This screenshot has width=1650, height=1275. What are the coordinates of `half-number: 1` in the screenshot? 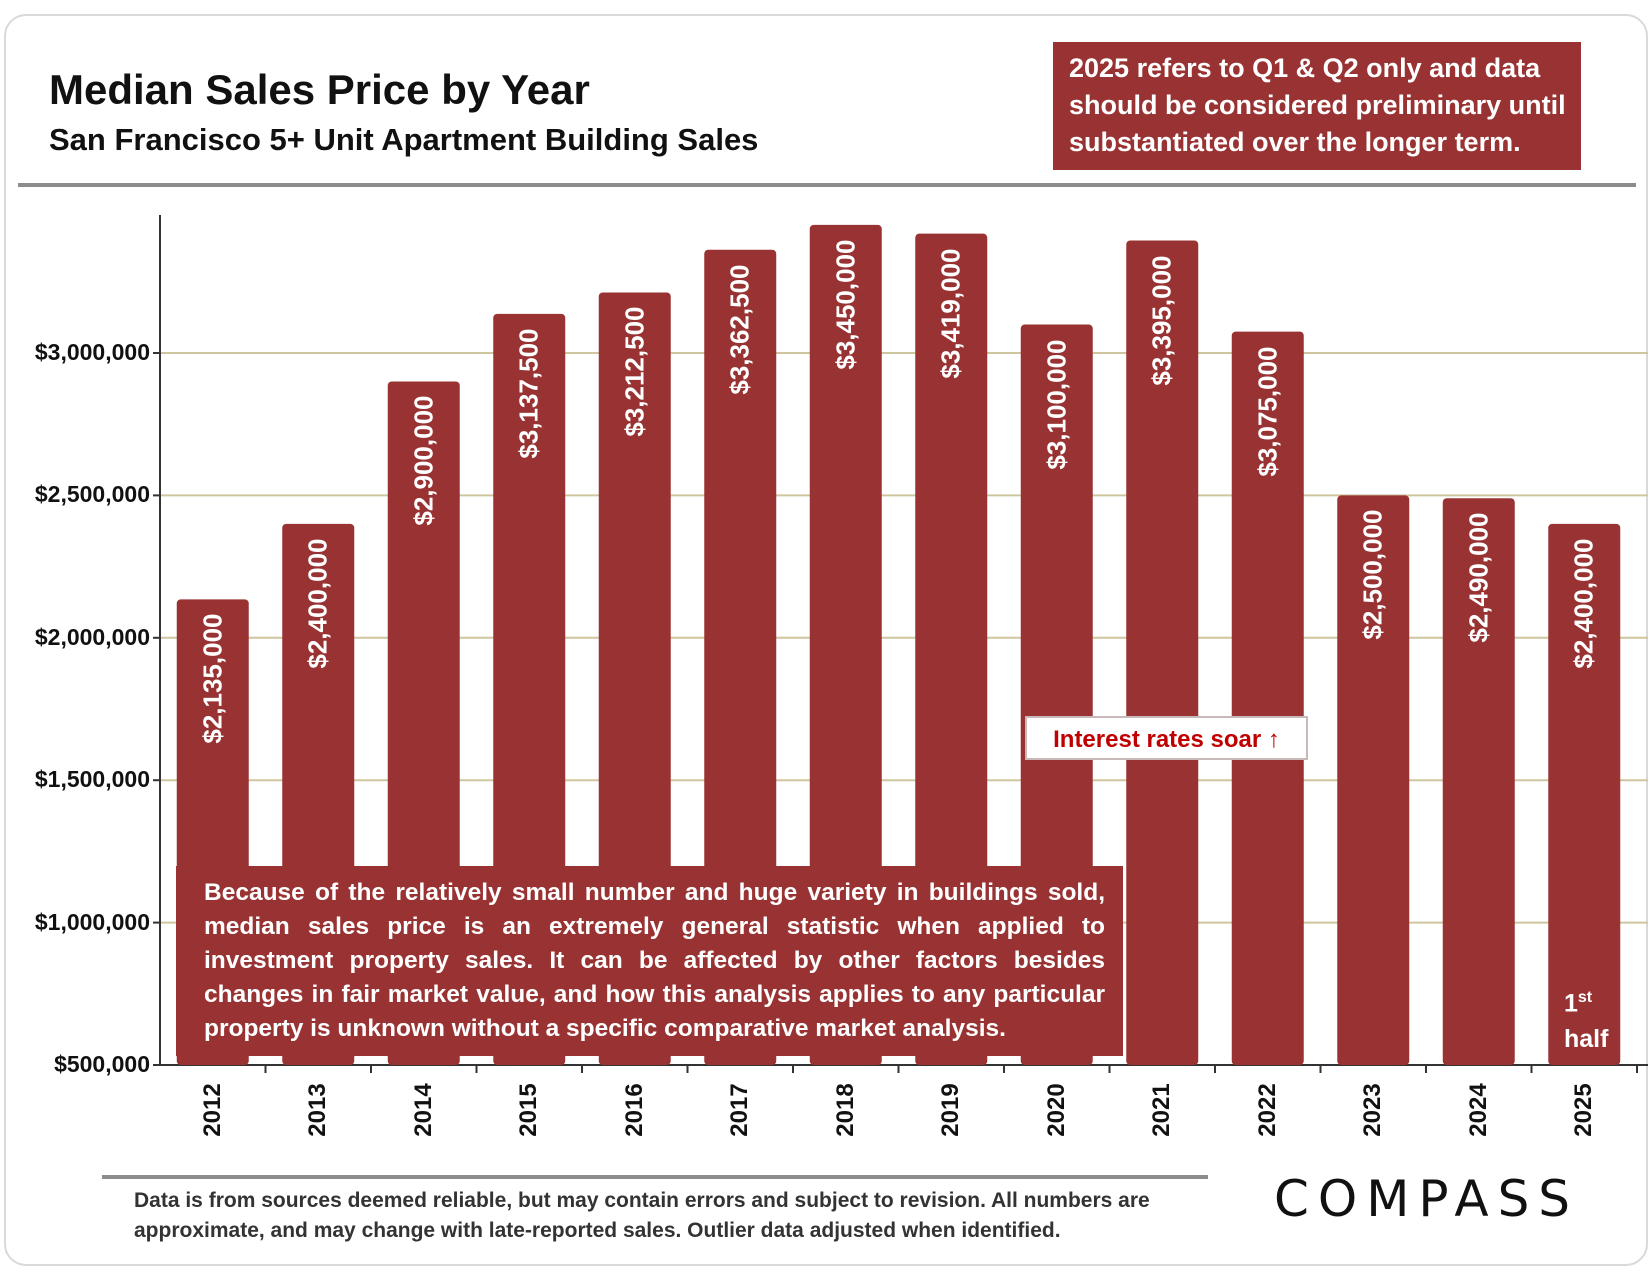 It's located at (1571, 1003).